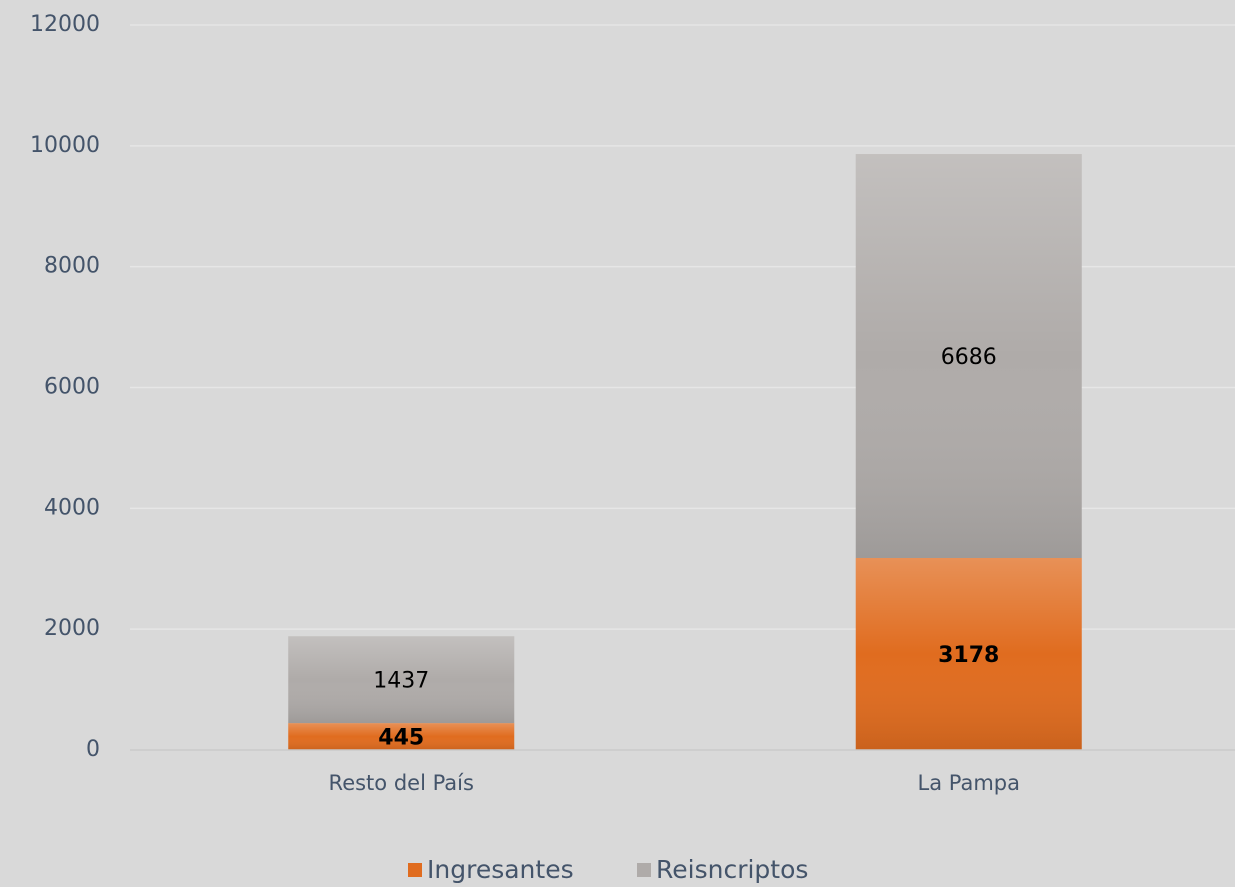 Image resolution: width=1235 pixels, height=887 pixels. I want to click on y-tick-label: 10000, so click(65, 145).